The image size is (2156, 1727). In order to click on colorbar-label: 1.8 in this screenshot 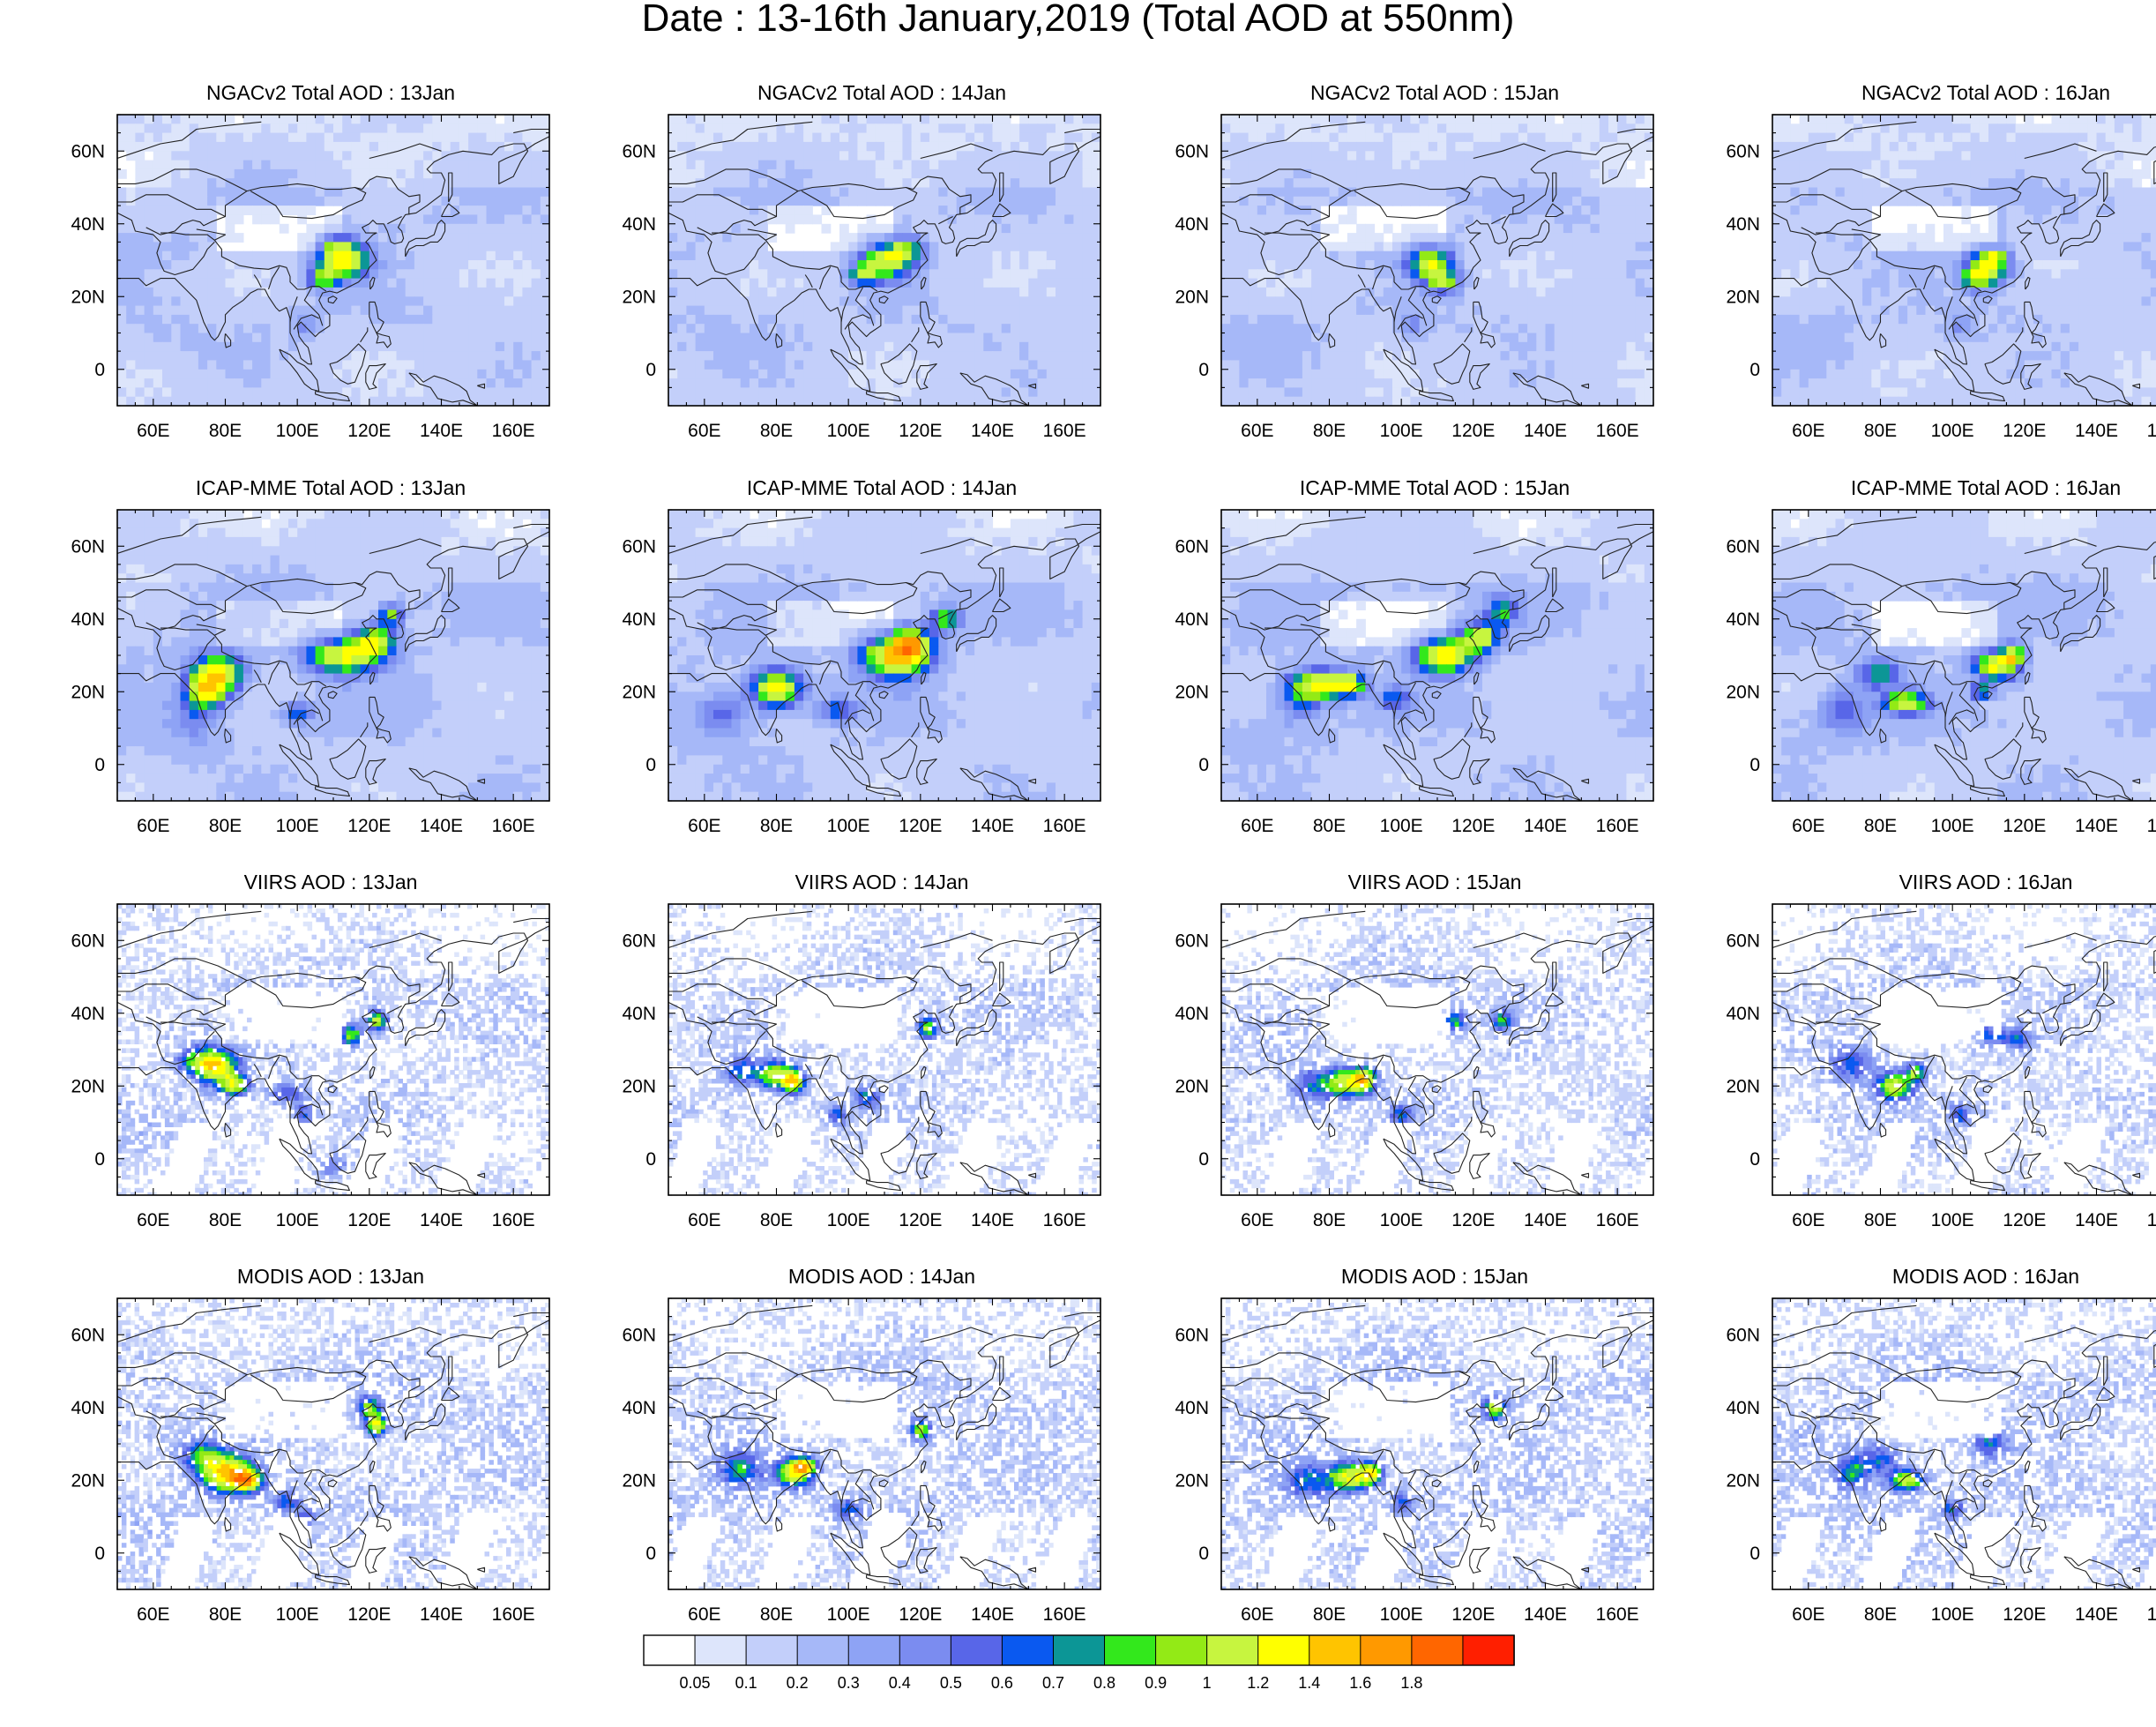, I will do `click(1411, 1683)`.